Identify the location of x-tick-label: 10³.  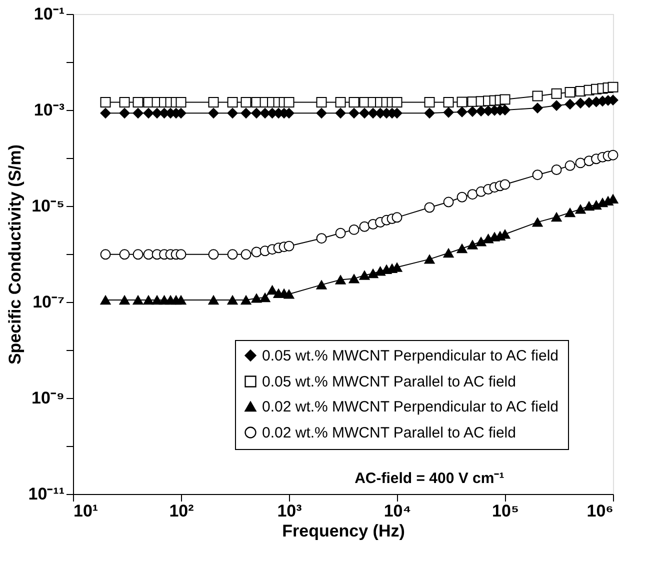
(289, 511).